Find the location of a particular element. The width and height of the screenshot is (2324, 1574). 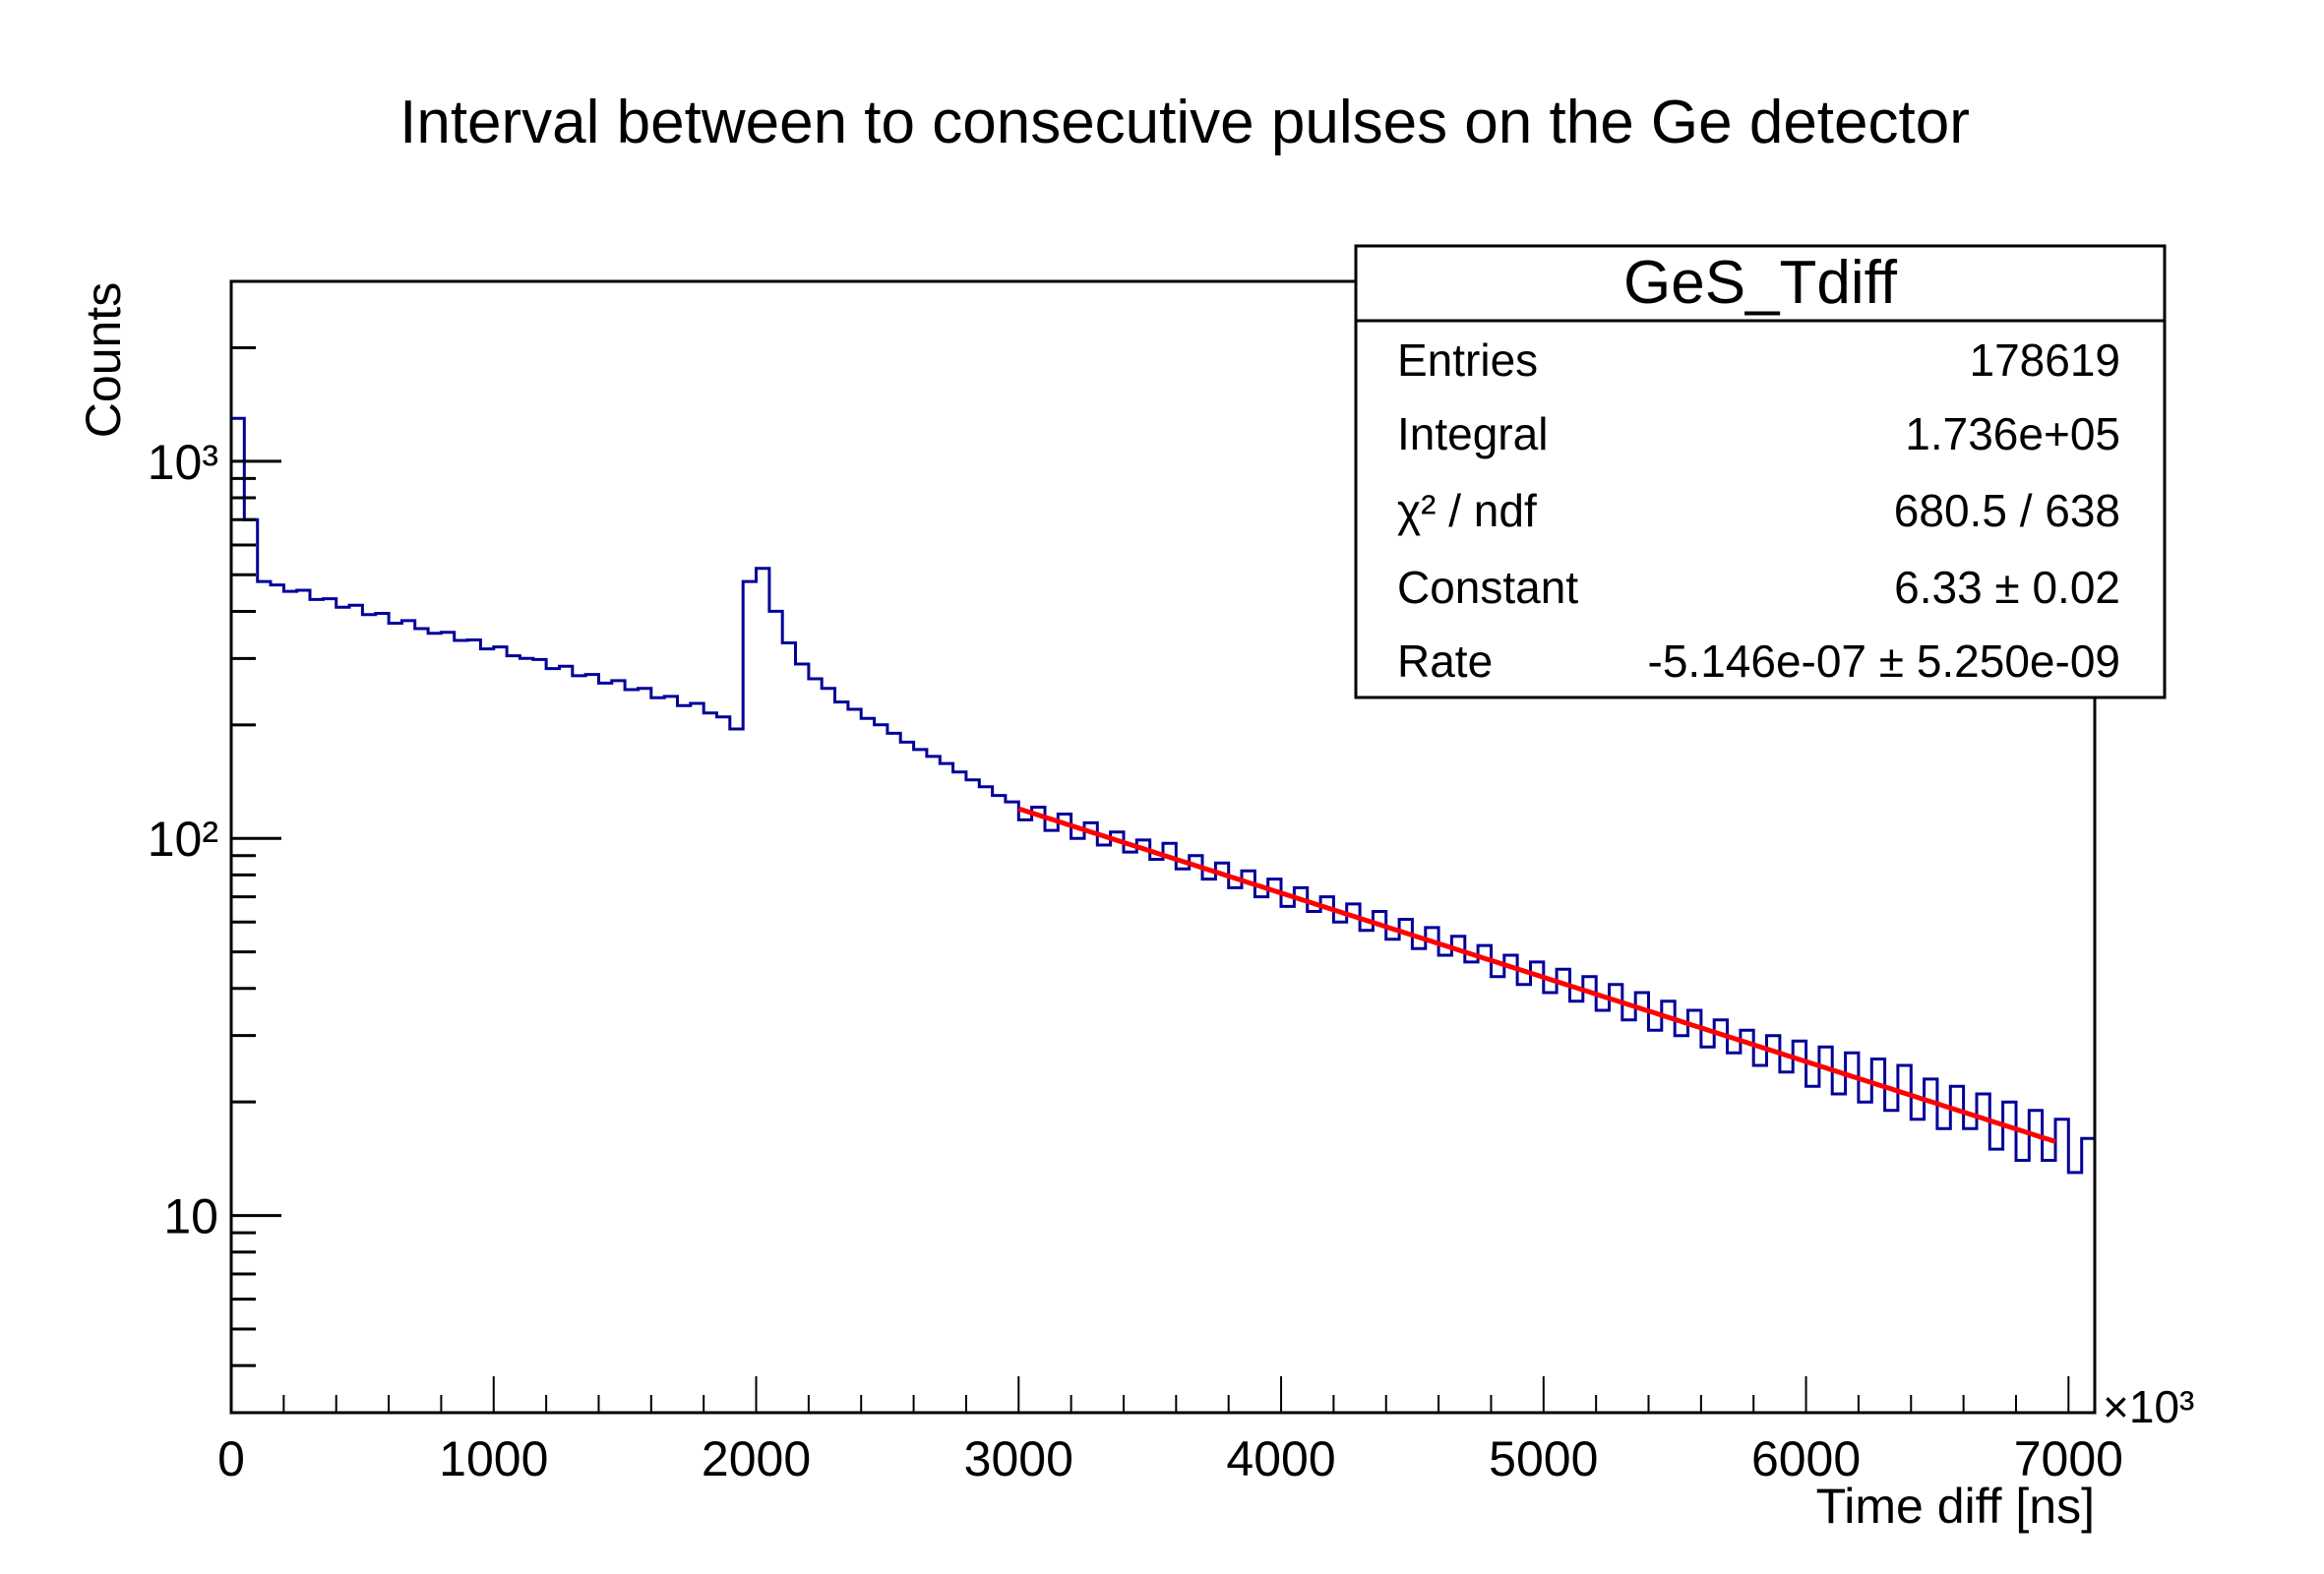

x-tick-label: 2000 is located at coordinates (756, 1458).